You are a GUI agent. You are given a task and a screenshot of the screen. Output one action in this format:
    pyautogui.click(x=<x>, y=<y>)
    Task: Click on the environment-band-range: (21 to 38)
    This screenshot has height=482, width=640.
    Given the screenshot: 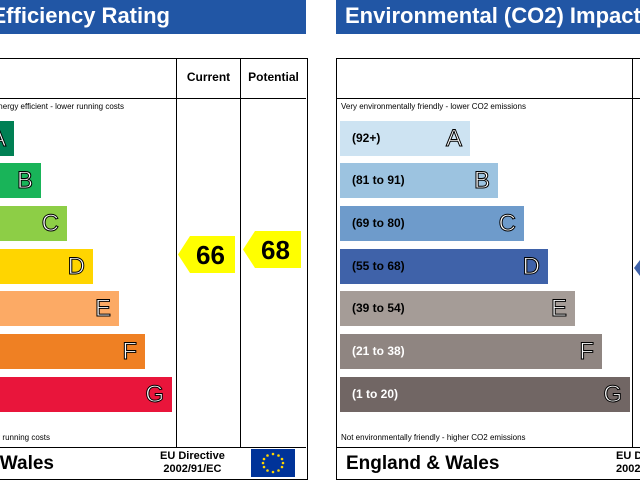 What is the action you would take?
    pyautogui.click(x=378, y=351)
    